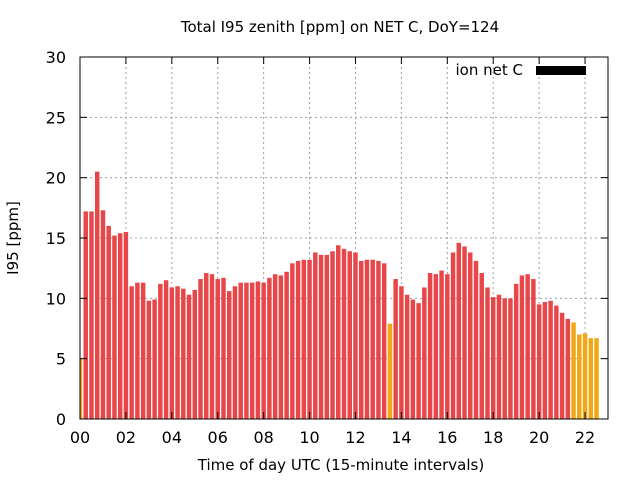  What do you see at coordinates (447, 437) in the screenshot?
I see `x-tick-label: 16` at bounding box center [447, 437].